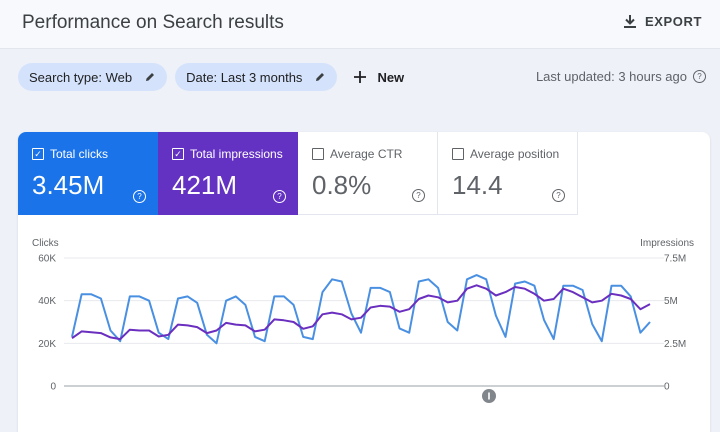  I want to click on metric-average-position: Average position 14.4 ?, so click(508, 173).